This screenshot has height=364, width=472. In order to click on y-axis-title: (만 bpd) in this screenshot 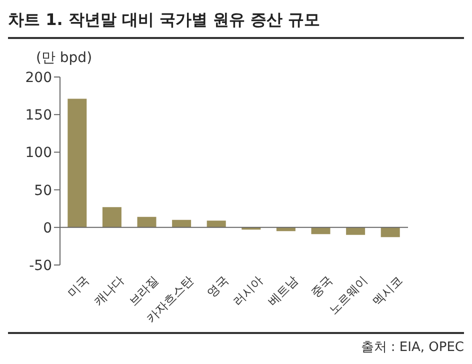, I will do `click(65, 58)`.